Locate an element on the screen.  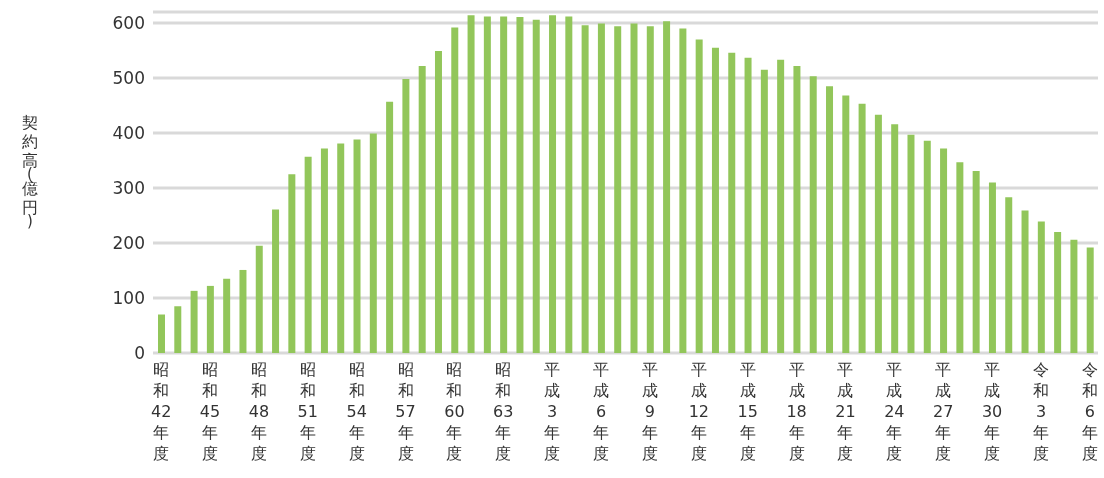
x-tick-label: 平成27年度 is located at coordinates (943, 411).